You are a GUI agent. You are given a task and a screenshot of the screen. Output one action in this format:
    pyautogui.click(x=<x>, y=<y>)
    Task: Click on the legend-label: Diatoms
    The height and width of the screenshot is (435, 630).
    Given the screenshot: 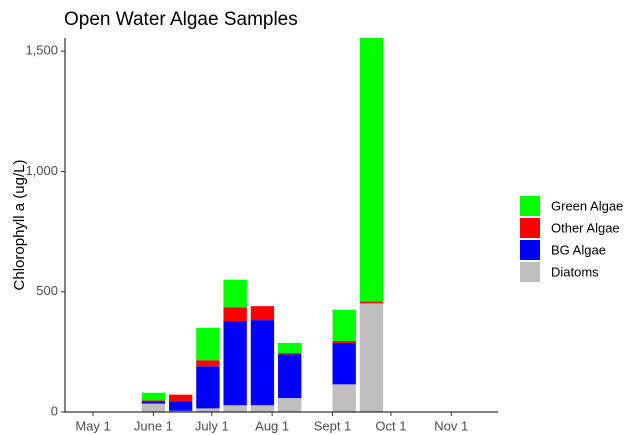 What is the action you would take?
    pyautogui.click(x=575, y=271)
    